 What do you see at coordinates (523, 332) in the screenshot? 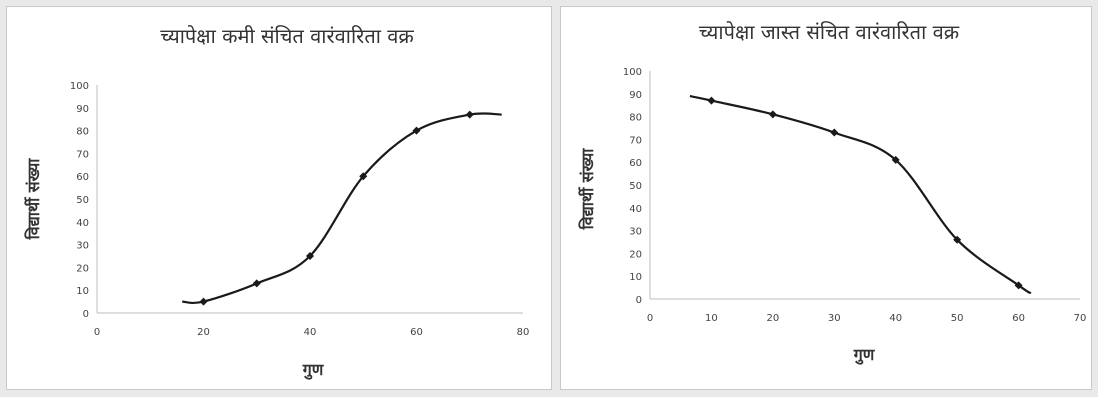
I see `x-tick-label: 80` at bounding box center [523, 332].